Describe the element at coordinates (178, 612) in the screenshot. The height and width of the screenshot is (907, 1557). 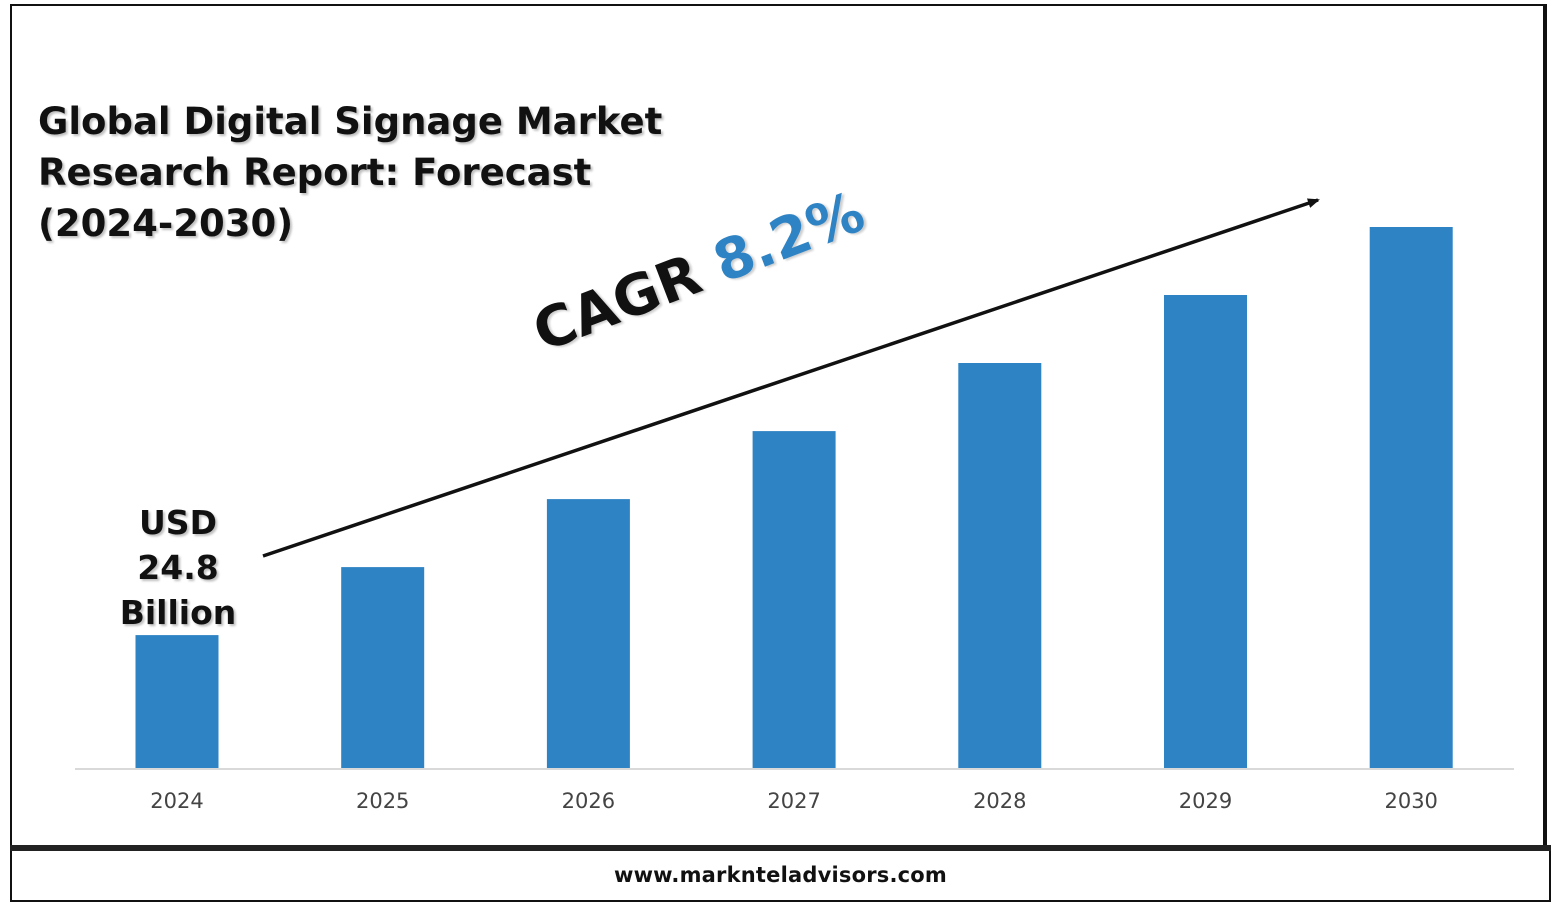
I see `start-value-unit: Billion` at that location.